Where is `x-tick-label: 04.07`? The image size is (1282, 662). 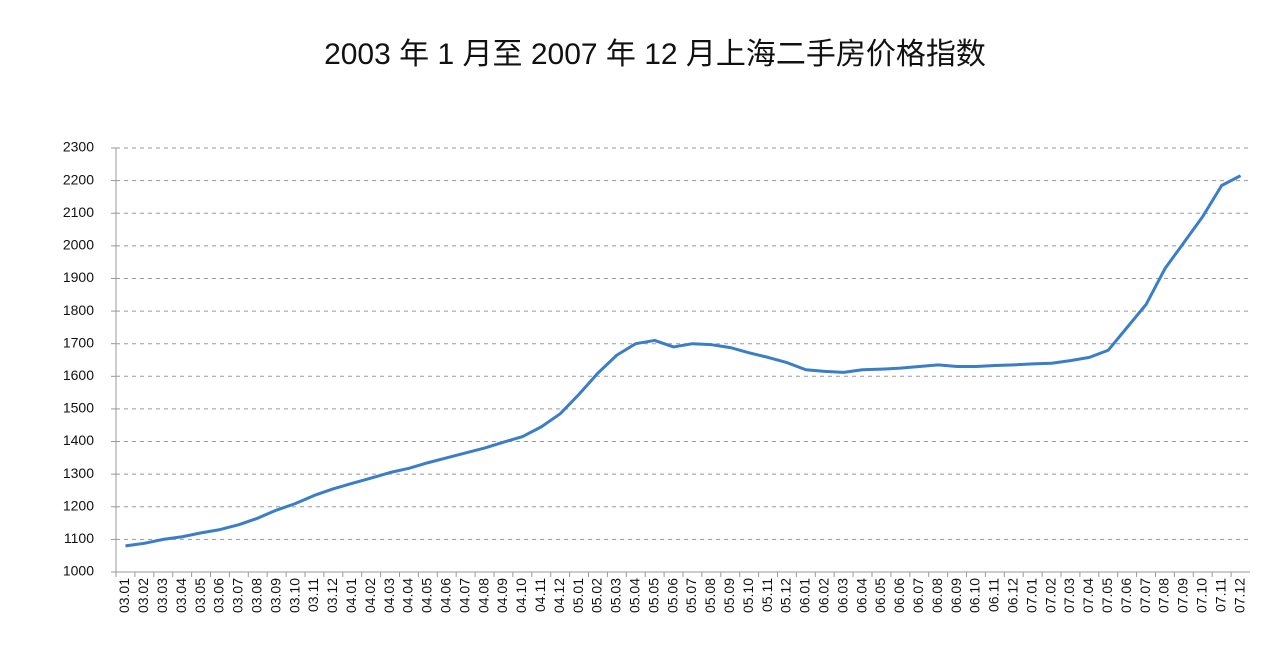
x-tick-label: 04.07 is located at coordinates (464, 595).